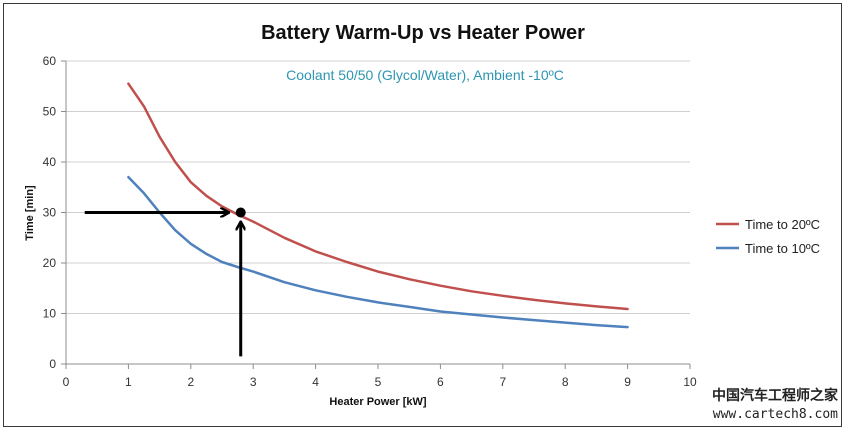 The image size is (847, 432). I want to click on y-tick-label: 10, so click(50, 314).